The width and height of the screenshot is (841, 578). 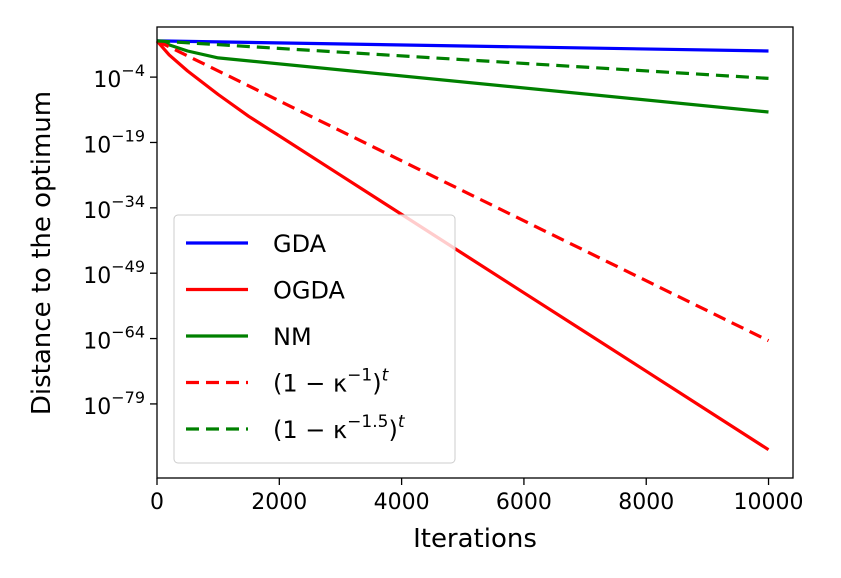 I want to click on x-tick-label: 6000, so click(x=524, y=502).